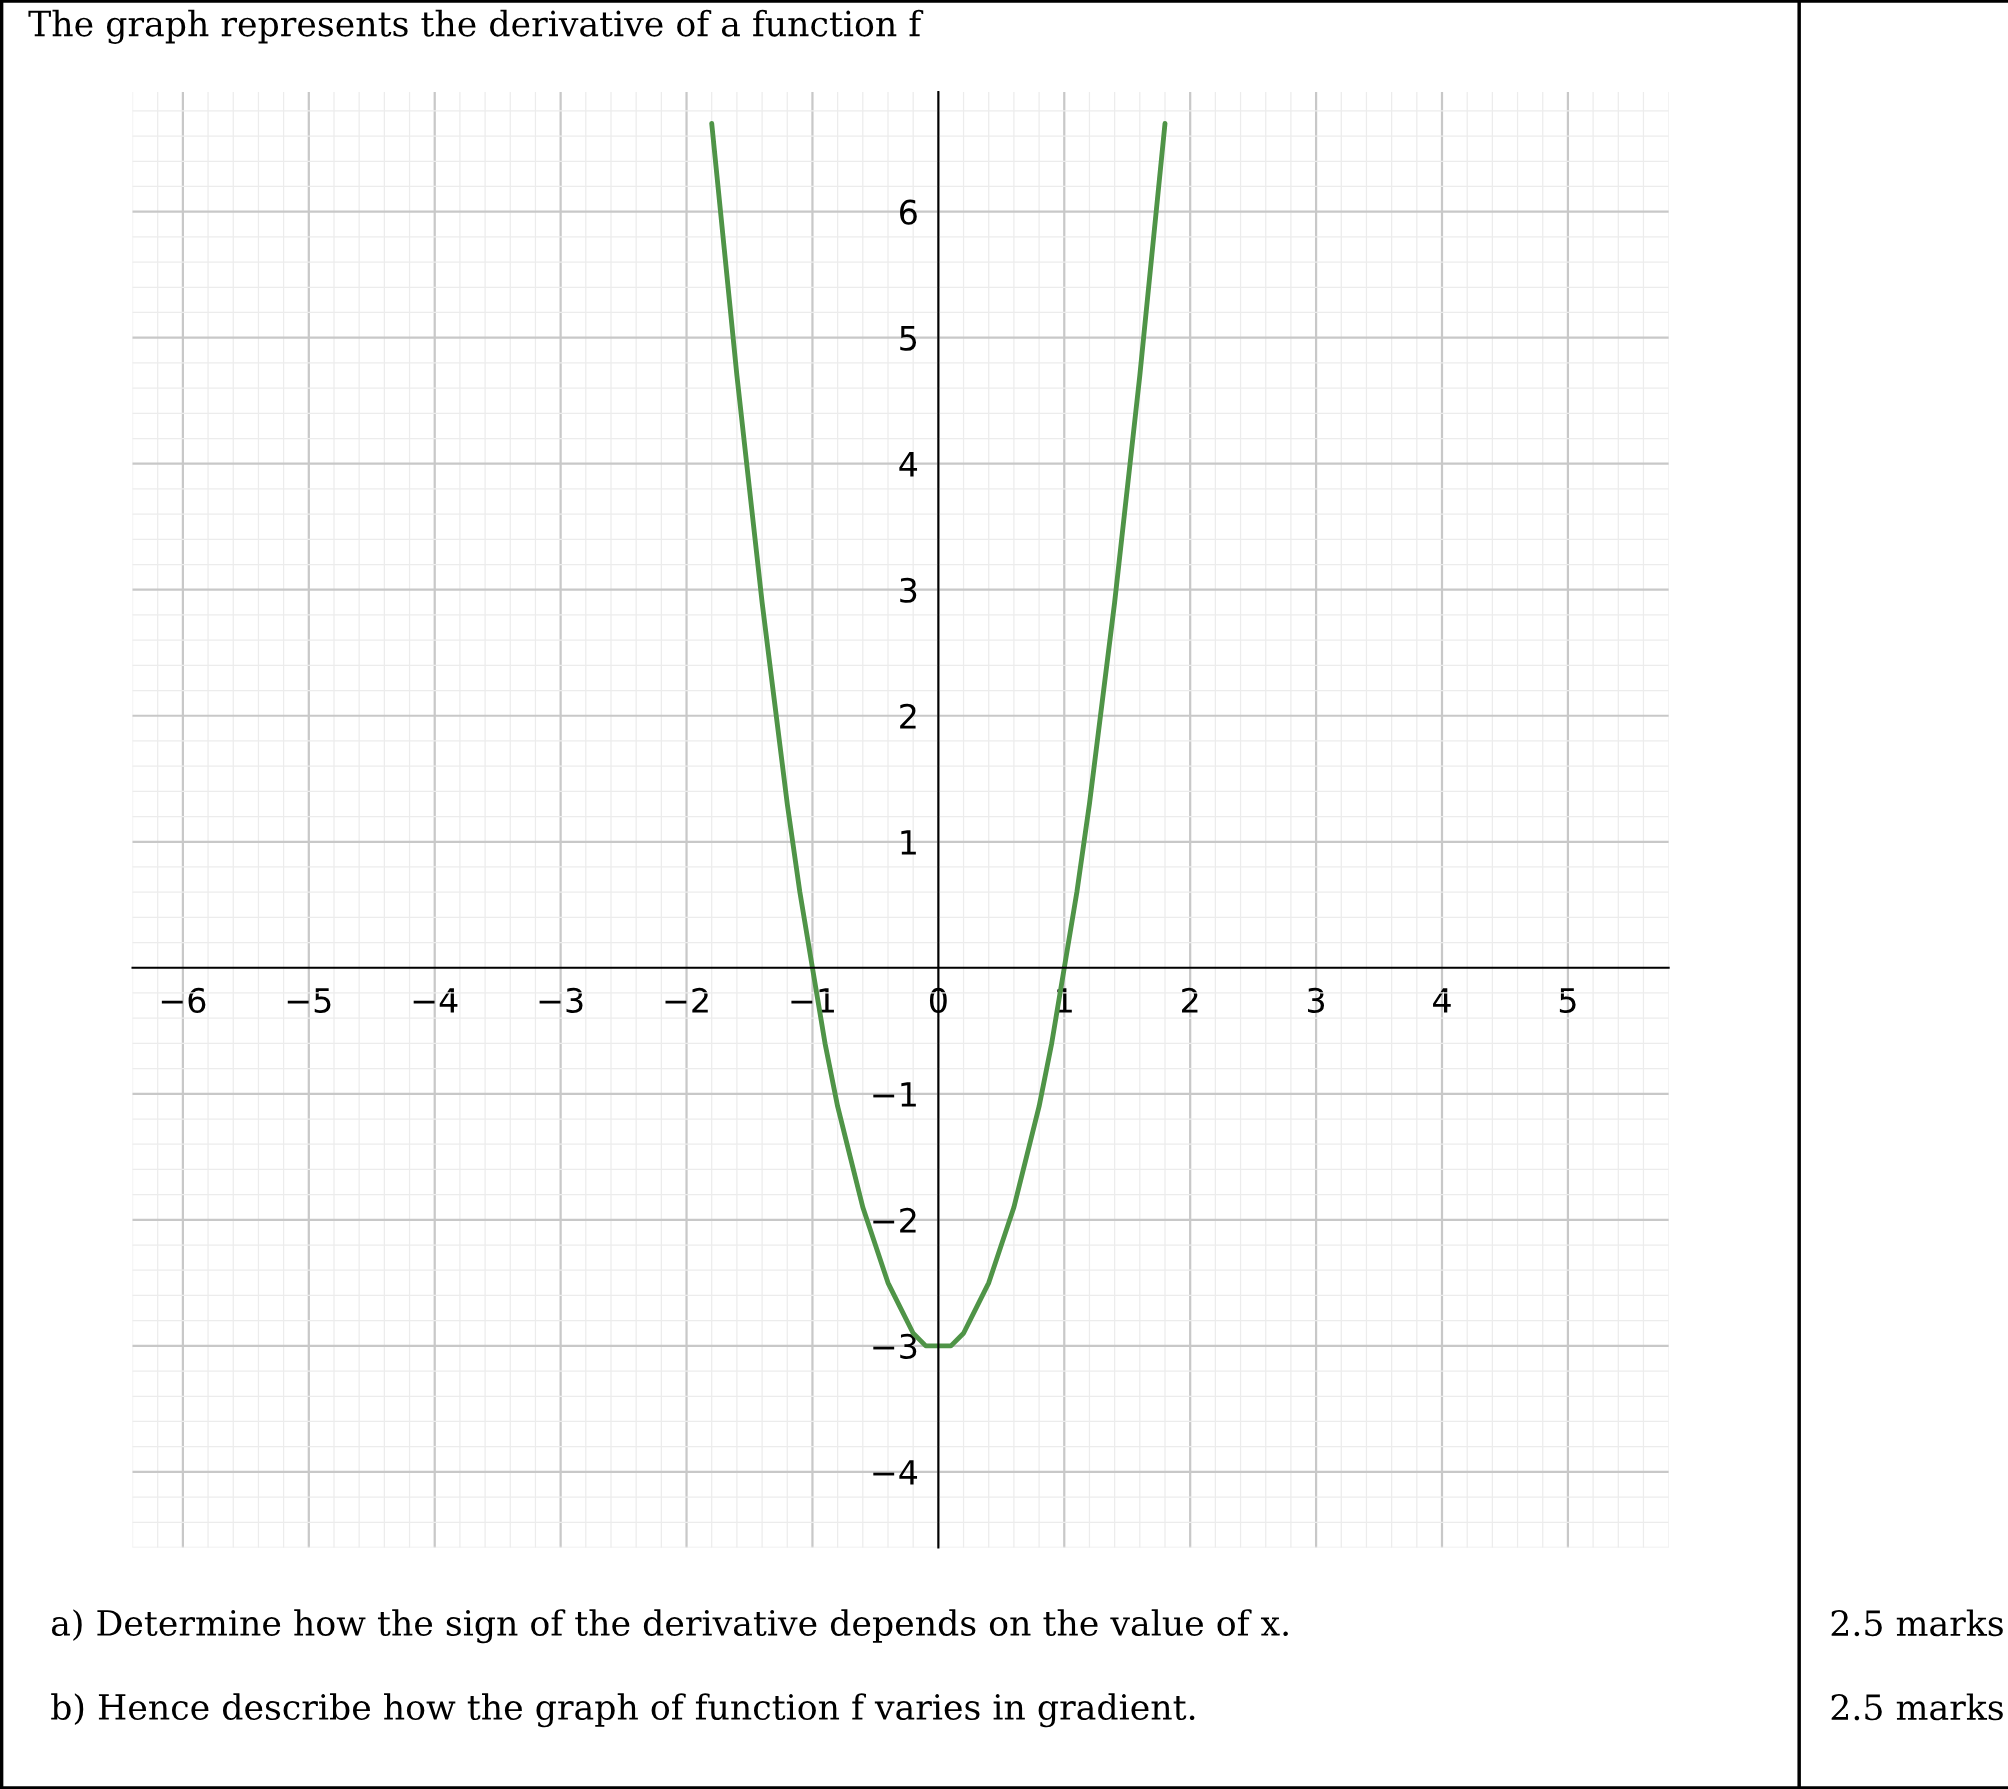 The image size is (2008, 1789). Describe the element at coordinates (1567, 1001) in the screenshot. I see `x-tick-label: 5` at that location.